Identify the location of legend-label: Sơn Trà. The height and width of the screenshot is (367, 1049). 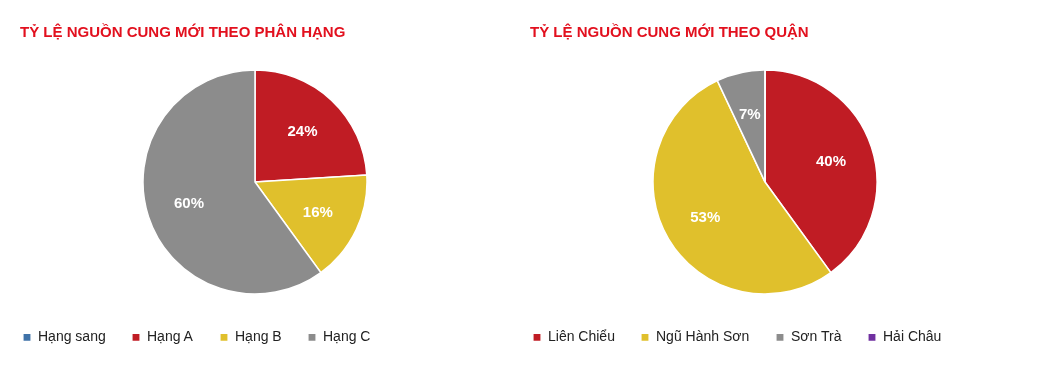
(816, 336).